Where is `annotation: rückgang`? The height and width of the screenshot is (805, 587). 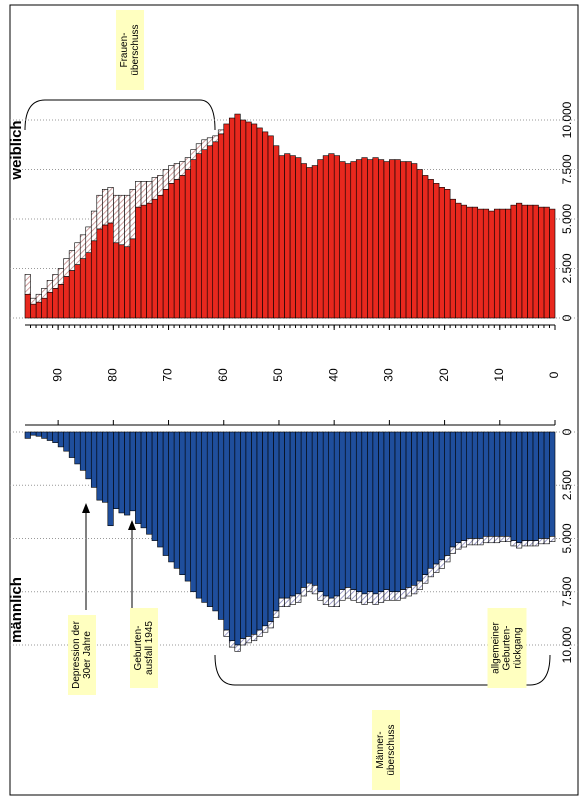 annotation: rückgang is located at coordinates (518, 647).